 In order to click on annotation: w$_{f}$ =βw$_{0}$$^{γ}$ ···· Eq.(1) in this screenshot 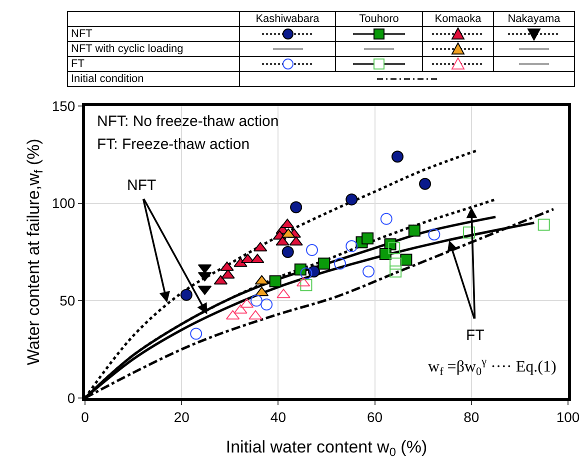, I will do `click(492, 367)`.